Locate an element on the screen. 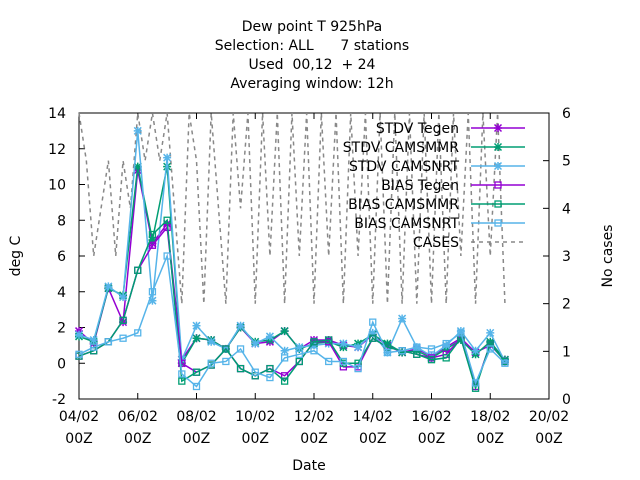 Image resolution: width=640 pixels, height=480 pixels. y2-tick-label: 0 is located at coordinates (566, 400).